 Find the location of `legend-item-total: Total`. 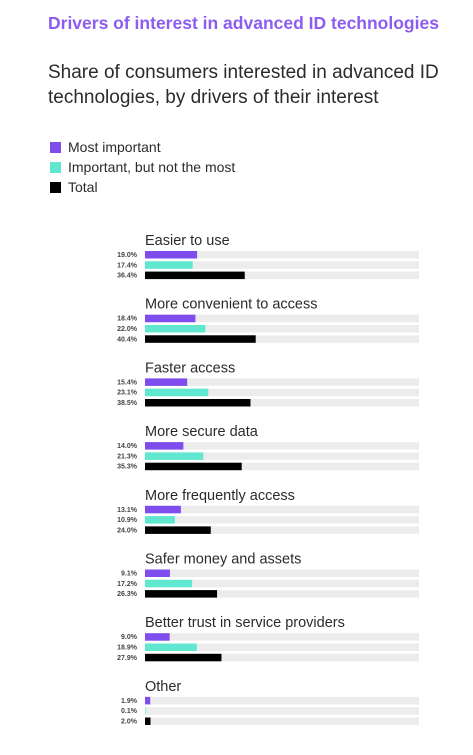

legend-item-total: Total is located at coordinates (142, 187).